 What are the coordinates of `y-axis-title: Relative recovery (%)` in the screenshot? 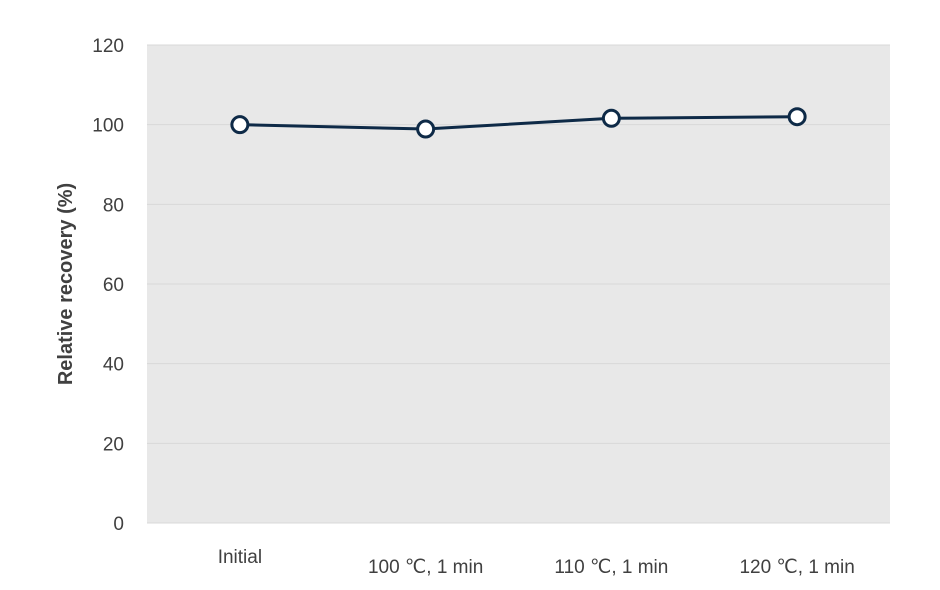 It's located at (66, 284).